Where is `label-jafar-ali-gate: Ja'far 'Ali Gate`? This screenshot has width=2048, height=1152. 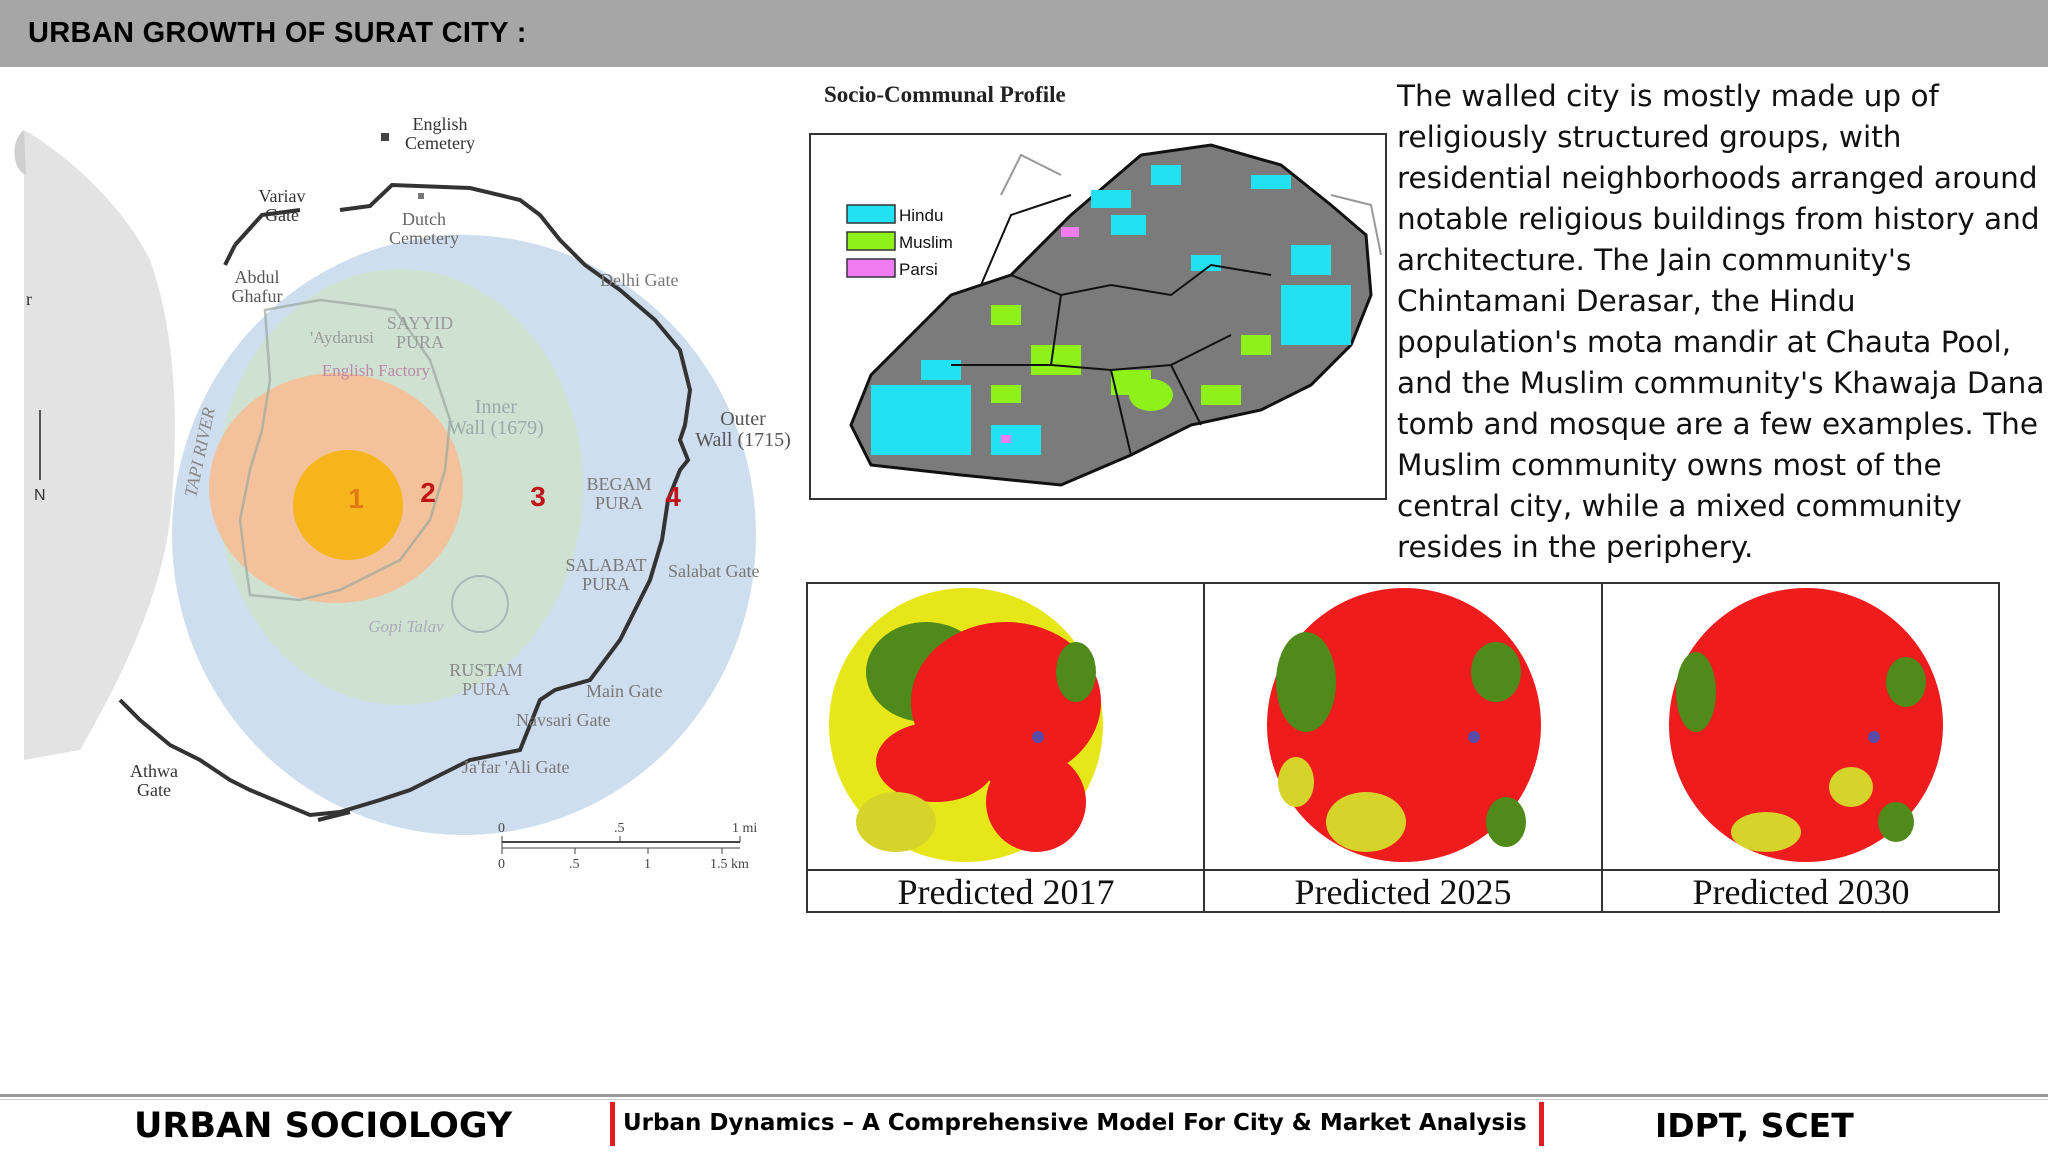 label-jafar-ali-gate: Ja'far 'Ali Gate is located at coordinates (515, 767).